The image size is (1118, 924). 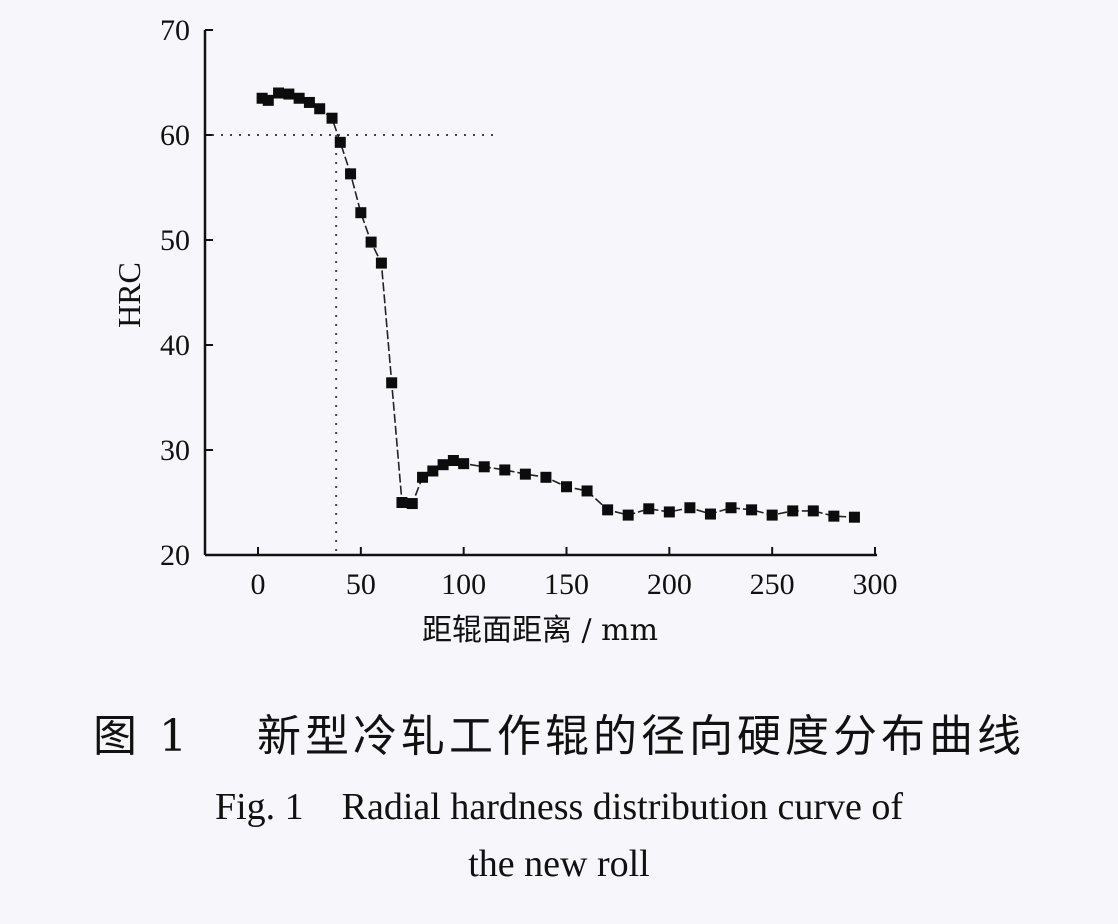 I want to click on x-tick-label: 200, so click(x=669, y=584).